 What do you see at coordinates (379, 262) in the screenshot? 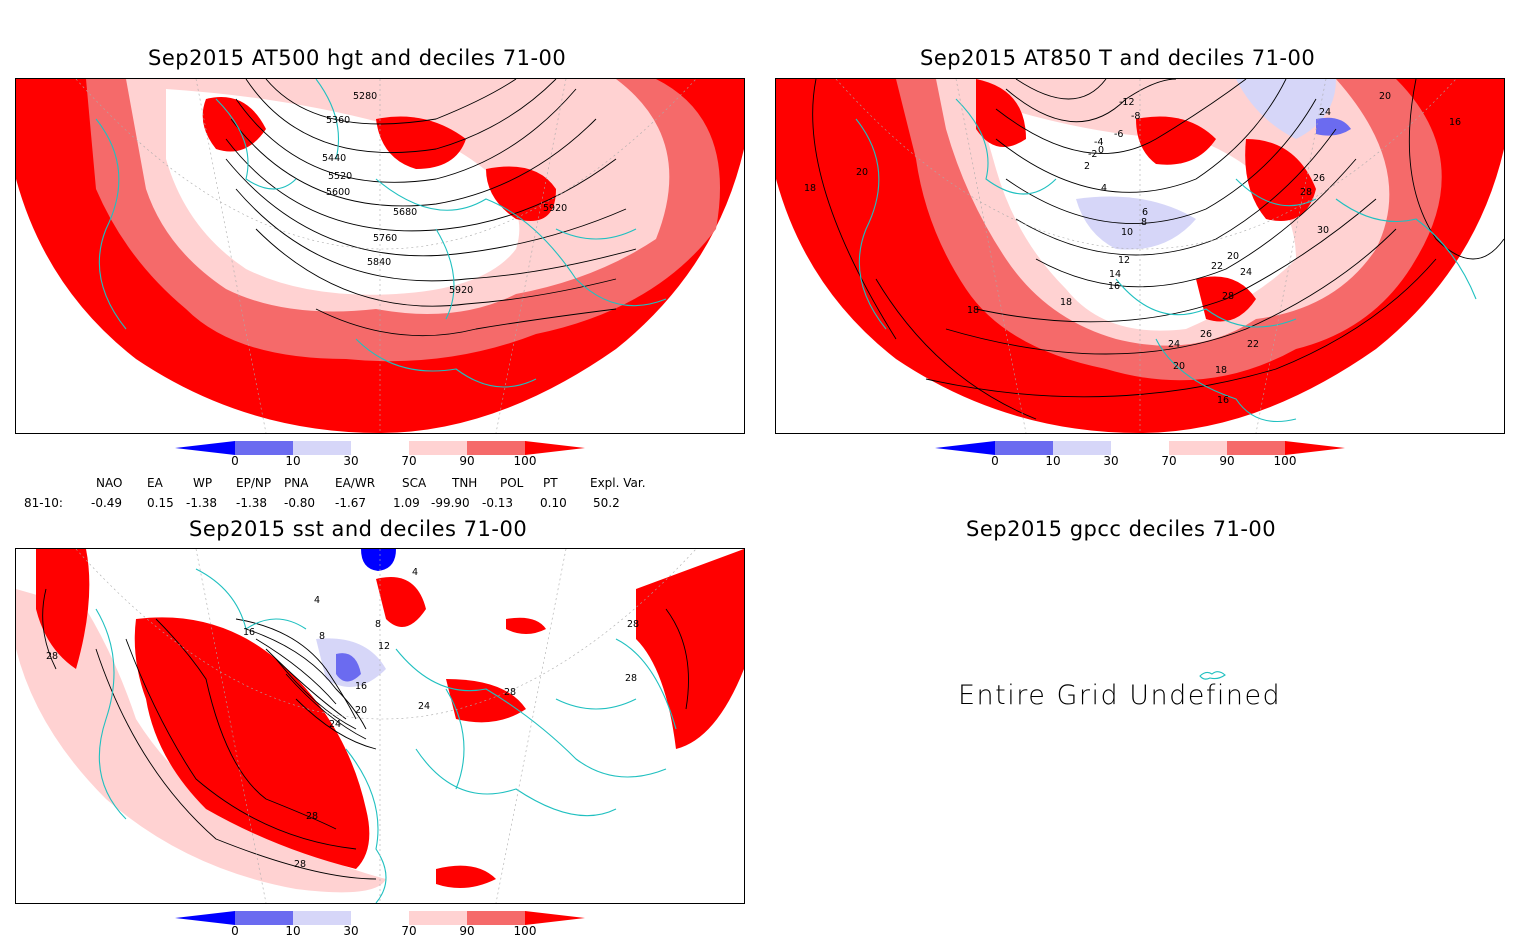
I see `svg-text: 5840` at bounding box center [379, 262].